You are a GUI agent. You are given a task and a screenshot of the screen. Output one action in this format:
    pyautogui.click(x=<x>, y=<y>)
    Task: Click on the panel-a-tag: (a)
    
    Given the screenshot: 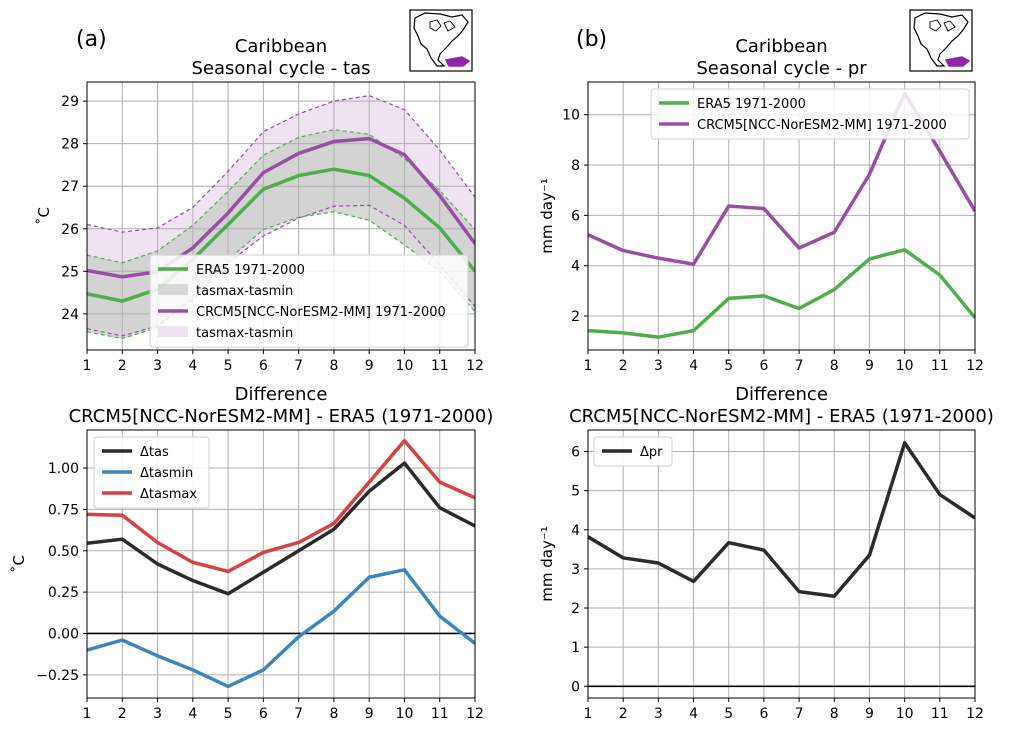 What is the action you would take?
    pyautogui.click(x=91, y=39)
    